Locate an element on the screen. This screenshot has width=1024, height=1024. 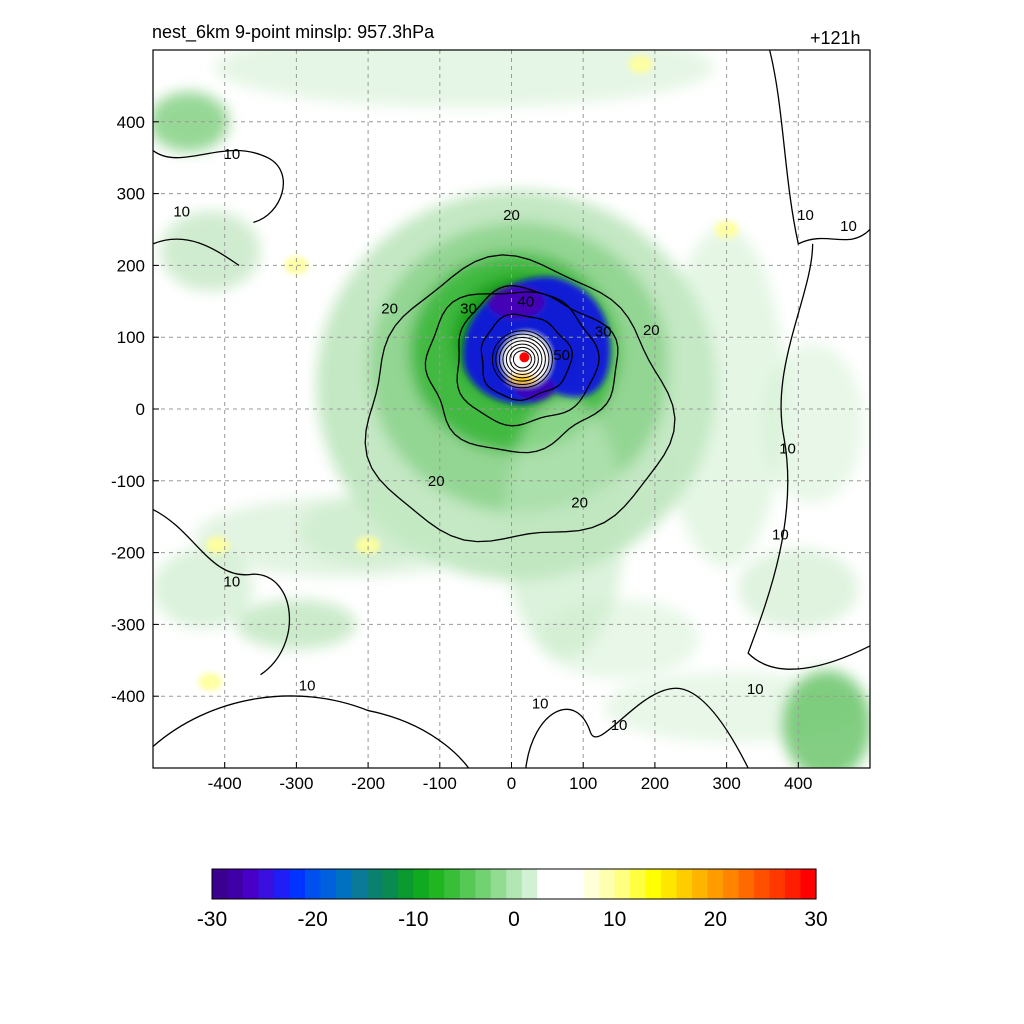
colorbar-tick-label: 10 is located at coordinates (614, 919).